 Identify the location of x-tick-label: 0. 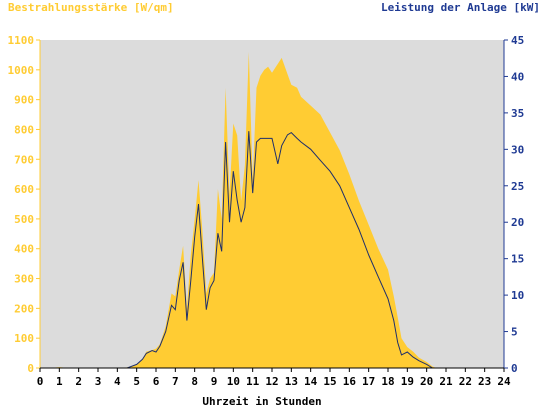
(40, 381).